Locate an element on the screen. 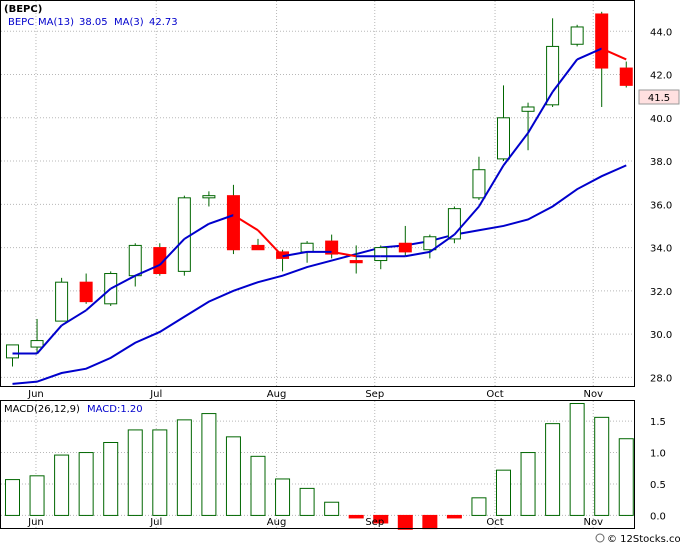 The image size is (680, 546). ticker-title: (BEPC) is located at coordinates (23, 9).